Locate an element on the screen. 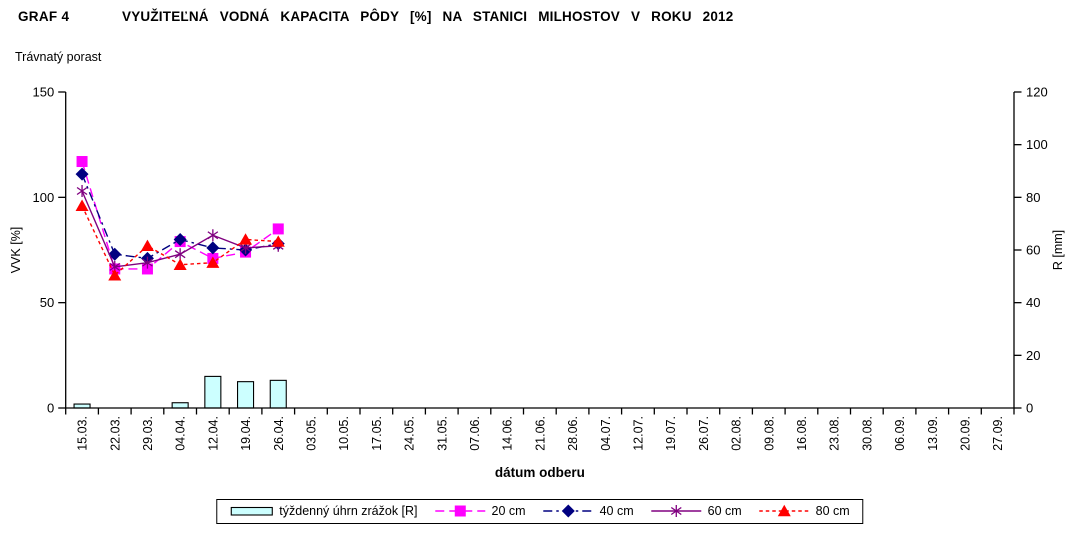  legend-label: týždenný úhrn zrážok [R] is located at coordinates (348, 511).